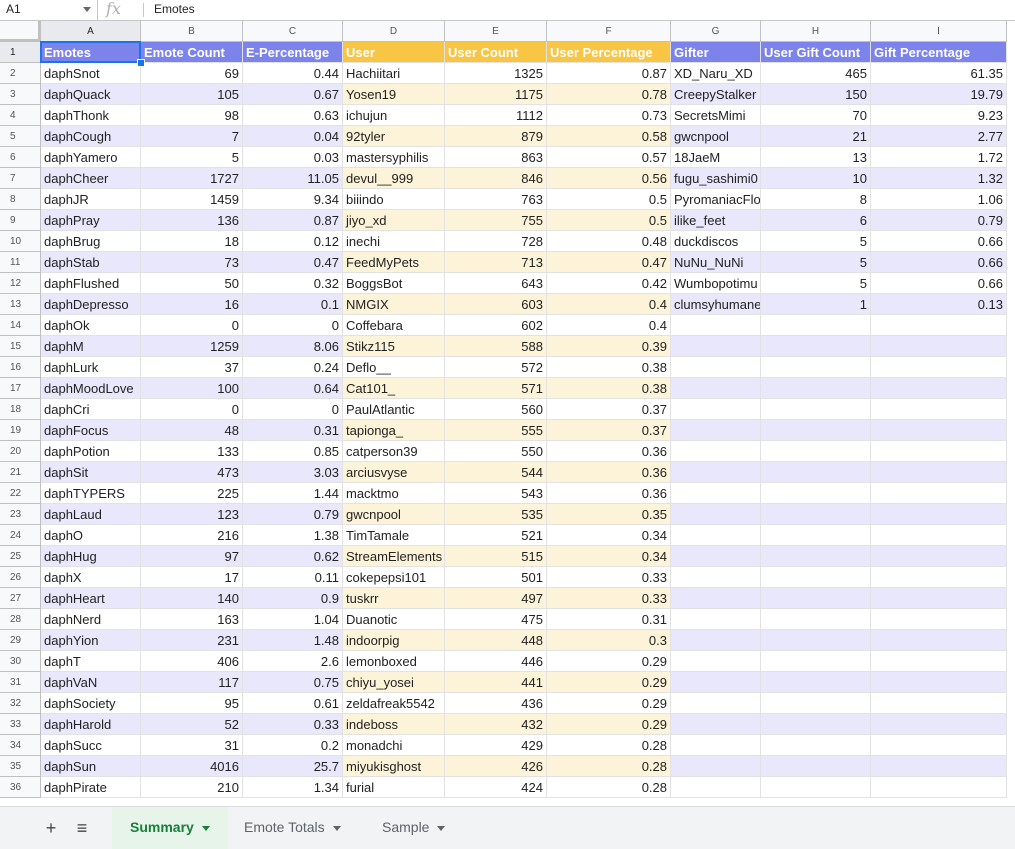  I want to click on table-cell: 136, so click(192, 220).